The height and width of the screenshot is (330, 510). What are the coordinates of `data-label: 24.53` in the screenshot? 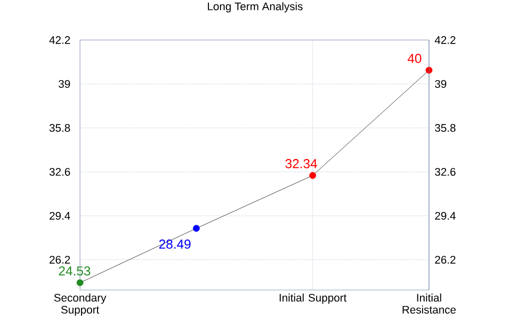 It's located at (74, 271).